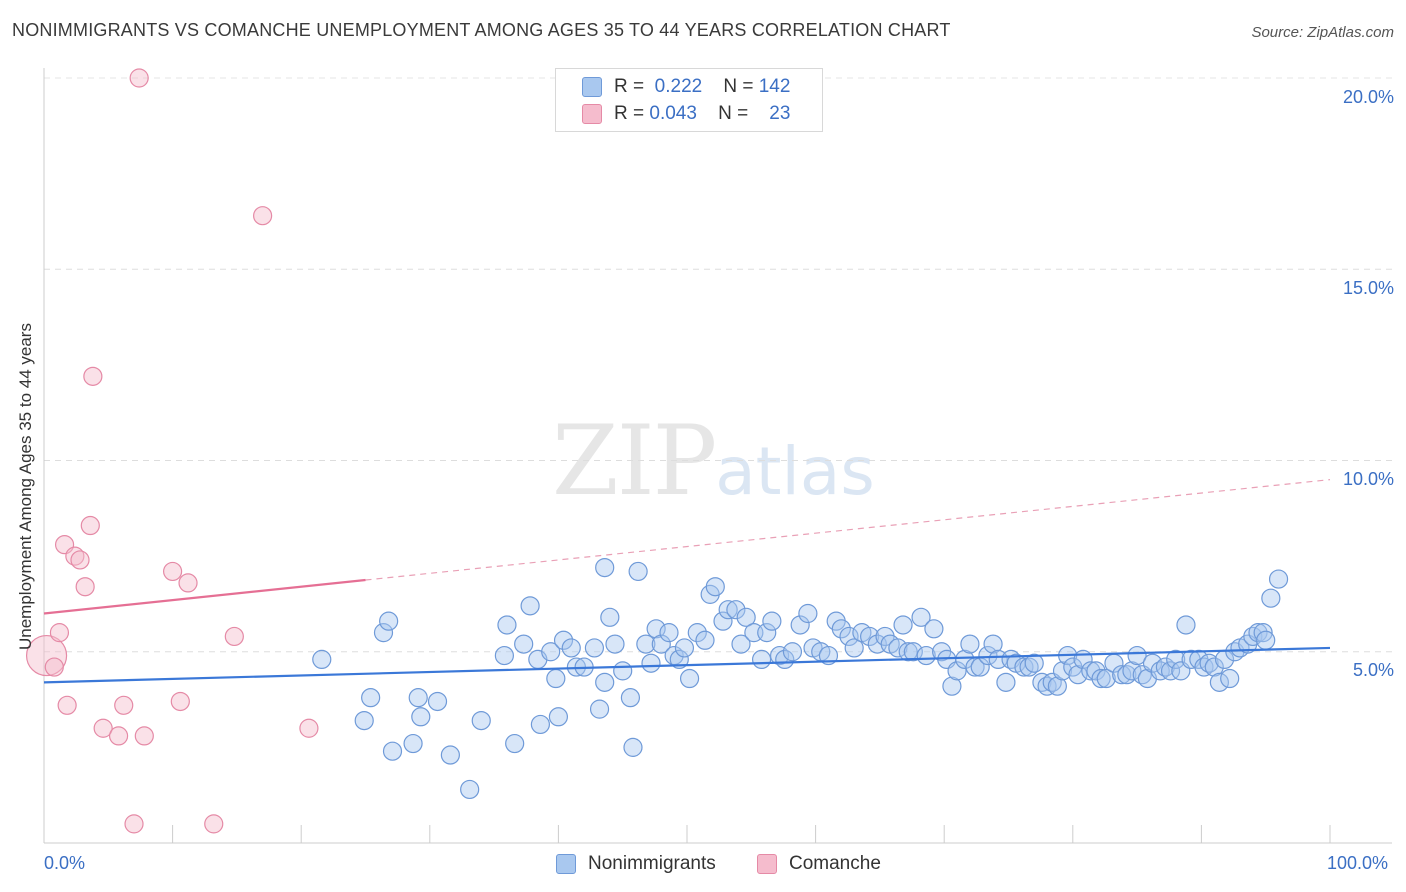 This screenshot has width=1406, height=892. Describe the element at coordinates (738, 86) in the screenshot. I see `legend-n-label: N =` at that location.